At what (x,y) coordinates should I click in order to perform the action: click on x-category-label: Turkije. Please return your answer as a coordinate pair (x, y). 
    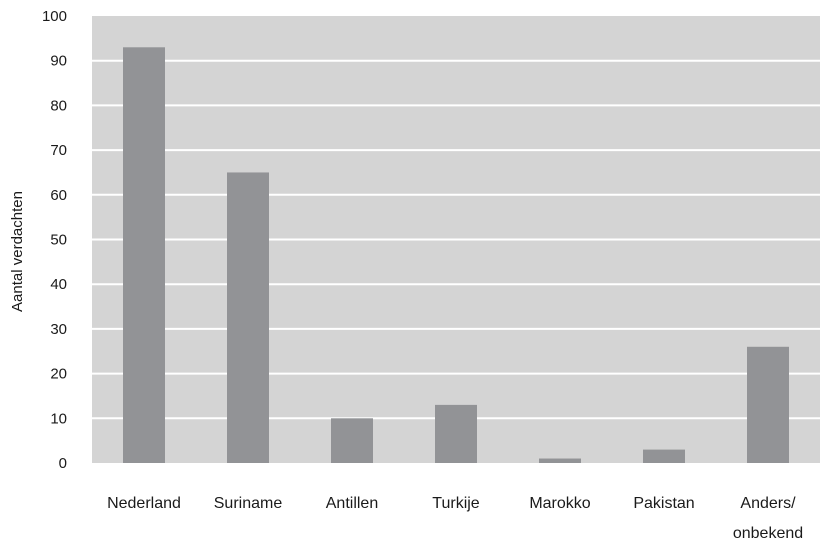
    Looking at the image, I should click on (456, 503).